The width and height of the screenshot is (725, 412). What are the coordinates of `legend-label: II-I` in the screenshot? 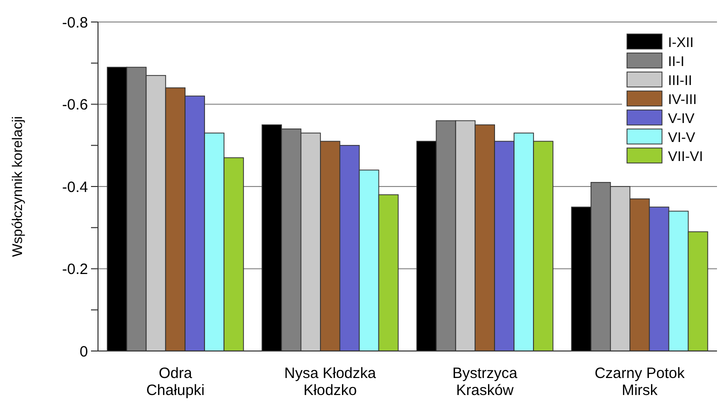 It's located at (676, 60).